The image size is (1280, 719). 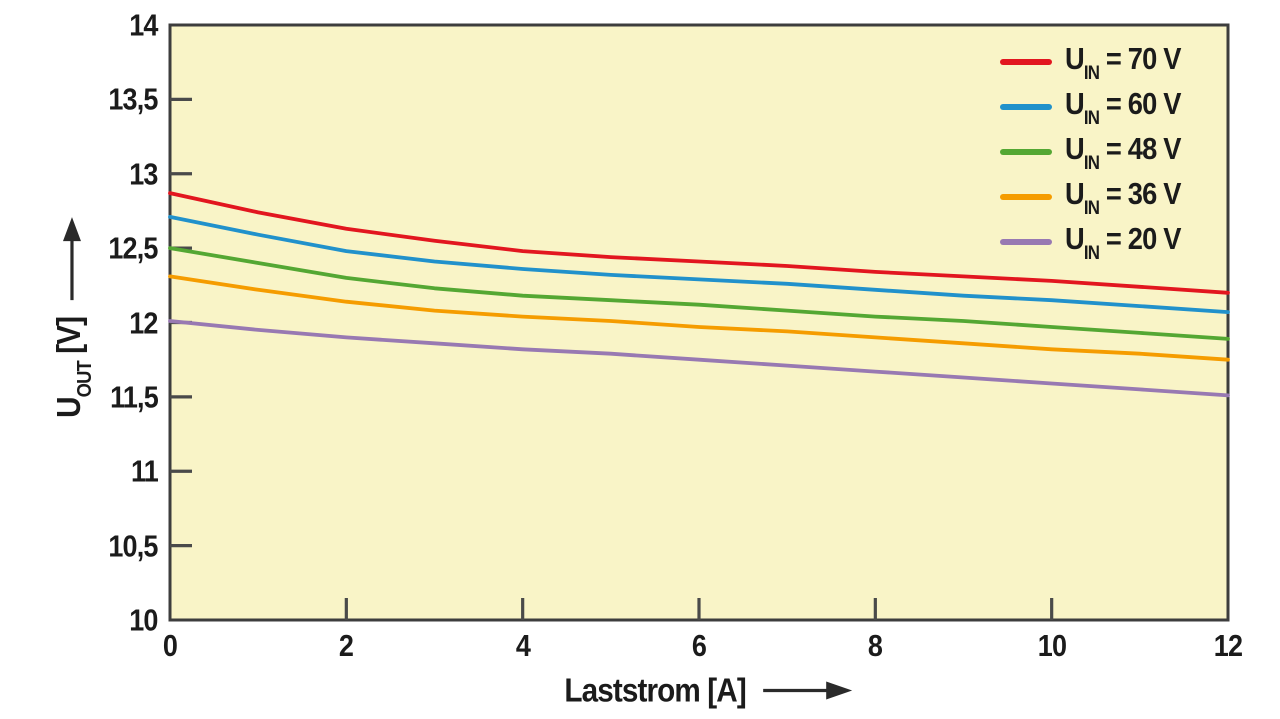 I want to click on y-axis-tick-label: 13, so click(x=144, y=174).